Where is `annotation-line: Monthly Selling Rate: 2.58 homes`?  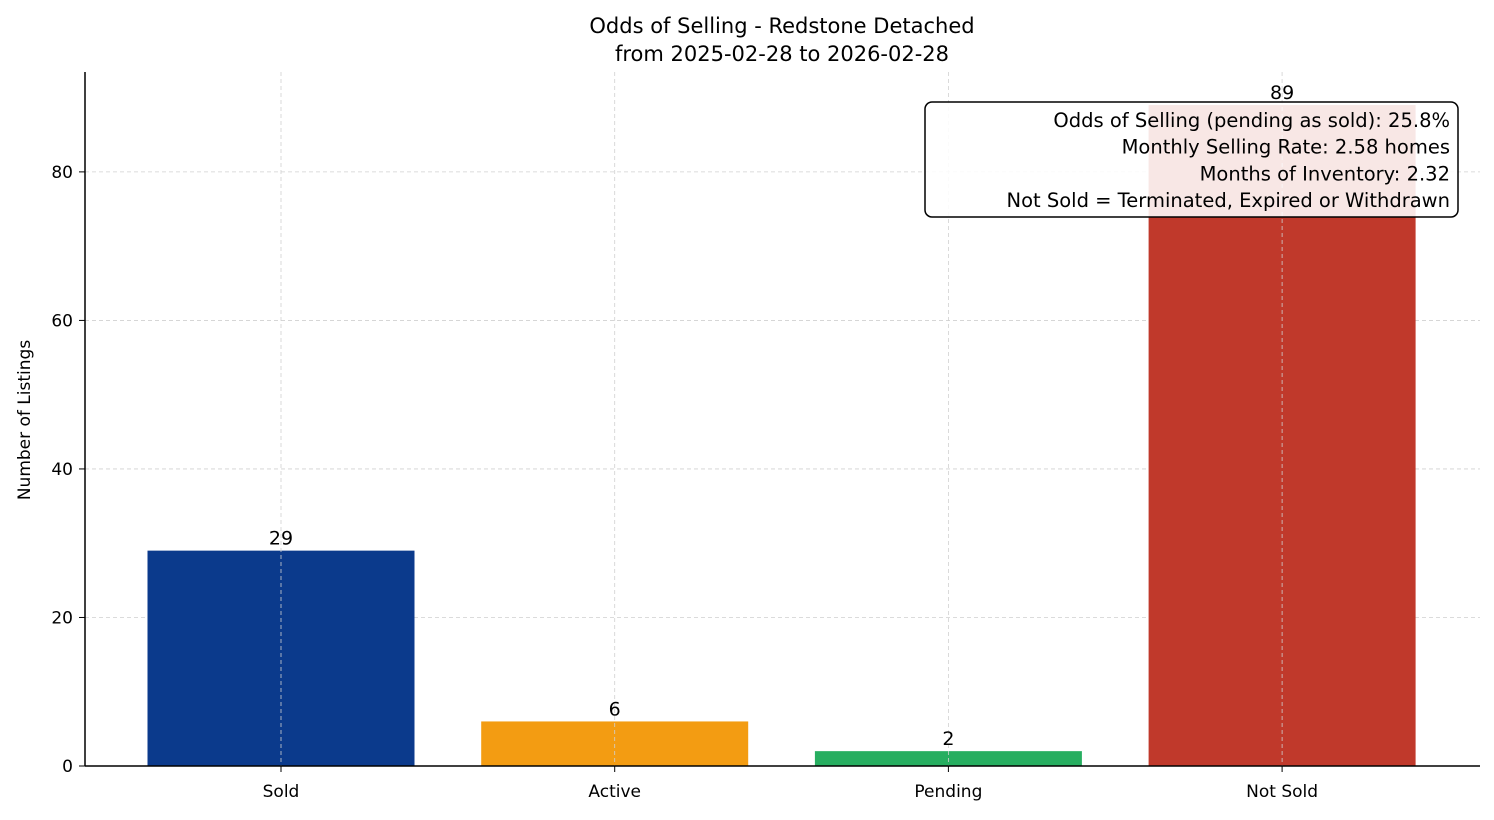 annotation-line: Monthly Selling Rate: 2.58 homes is located at coordinates (1286, 147).